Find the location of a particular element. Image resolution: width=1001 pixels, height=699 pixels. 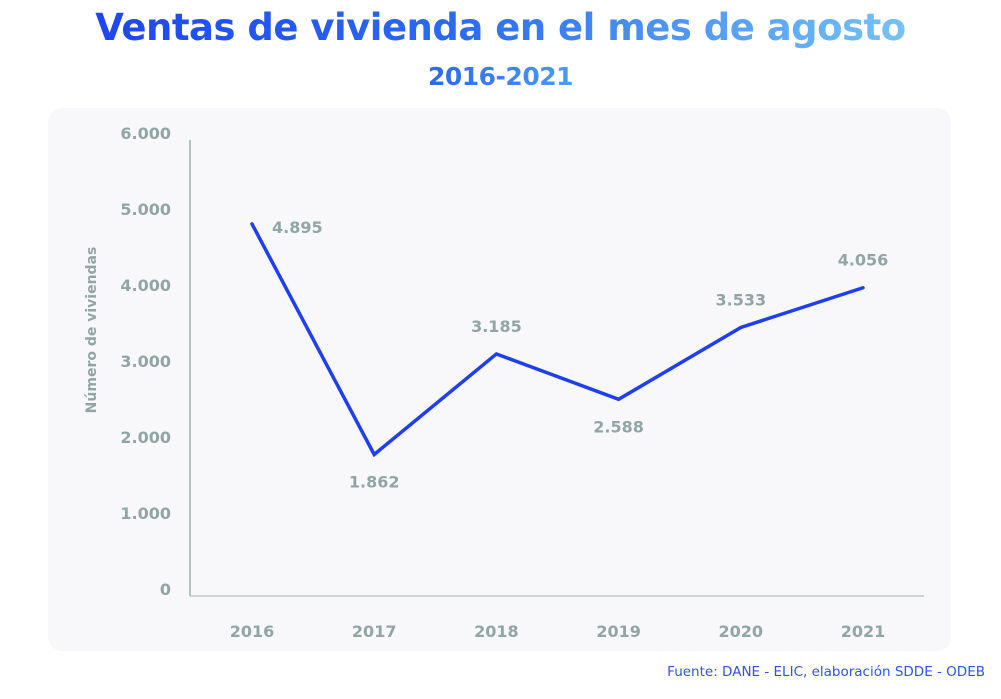

x-tick-label: 2017 is located at coordinates (374, 631).